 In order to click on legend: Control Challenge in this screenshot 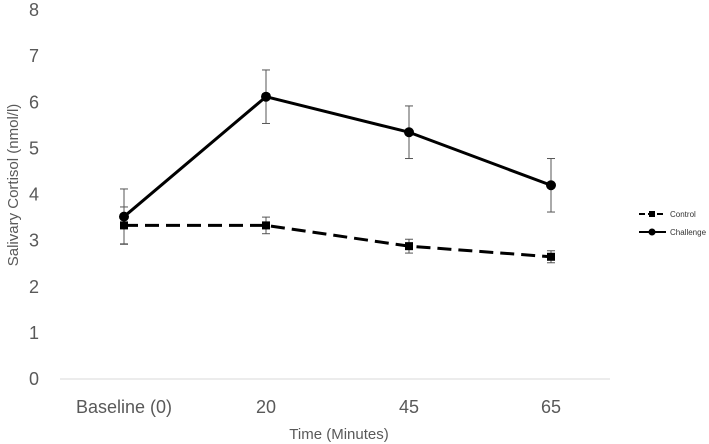, I will do `click(673, 223)`.